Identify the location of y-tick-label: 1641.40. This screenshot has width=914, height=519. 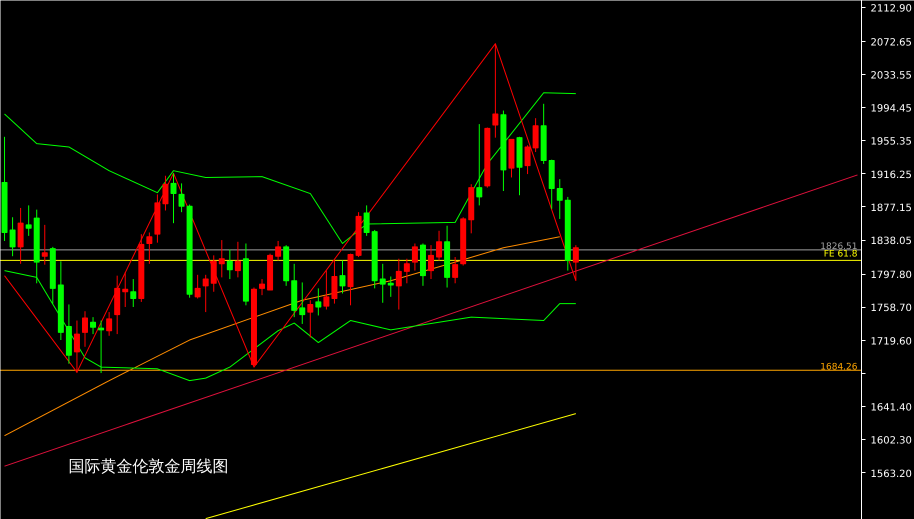
(891, 408).